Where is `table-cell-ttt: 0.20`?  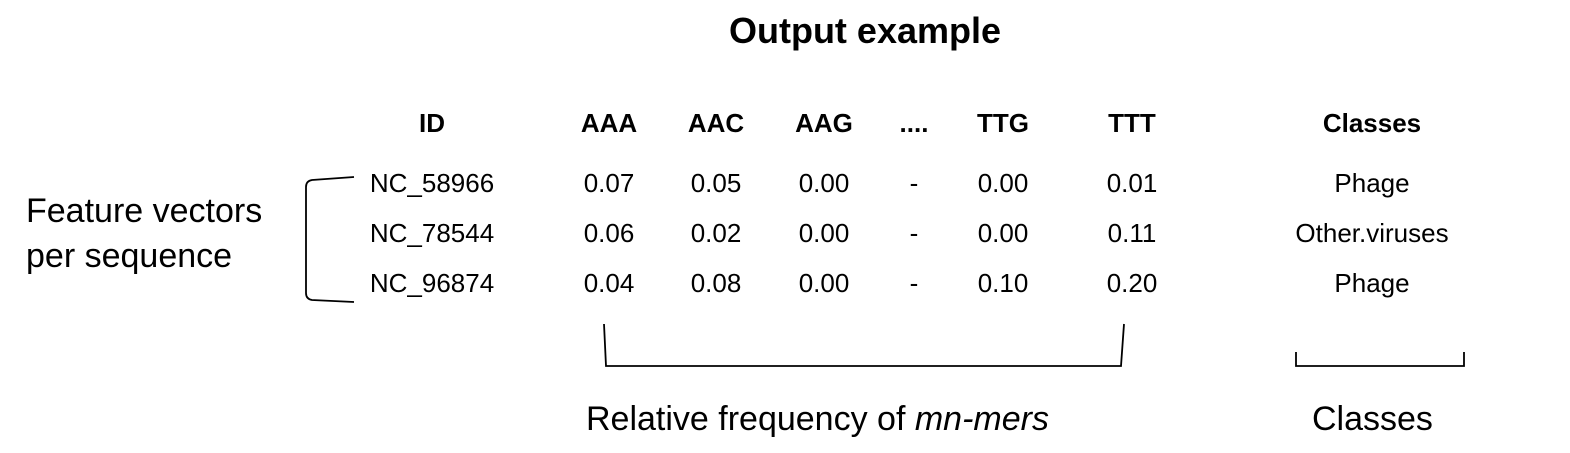 table-cell-ttt: 0.20 is located at coordinates (1132, 283).